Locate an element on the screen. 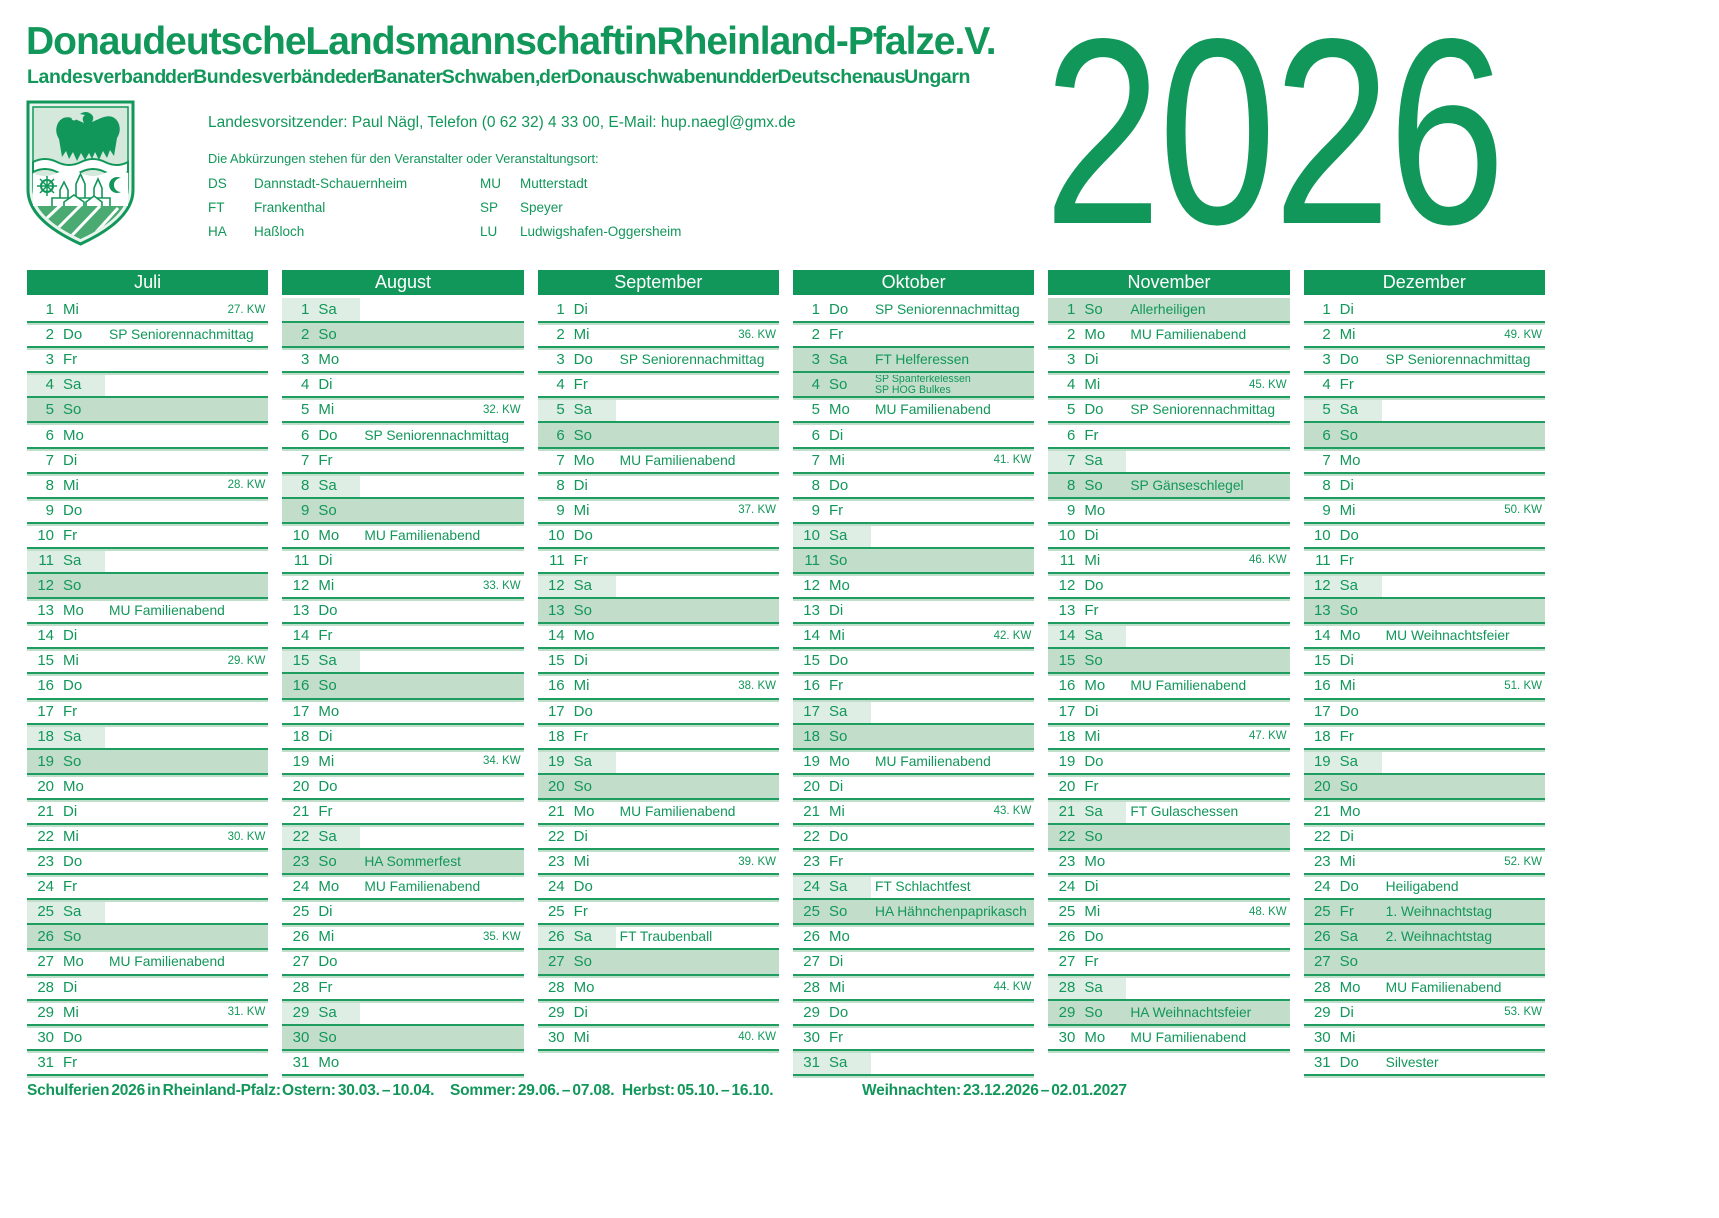 The height and width of the screenshot is (1218, 1719). day-cell: 14 Sa is located at coordinates (1087, 636).